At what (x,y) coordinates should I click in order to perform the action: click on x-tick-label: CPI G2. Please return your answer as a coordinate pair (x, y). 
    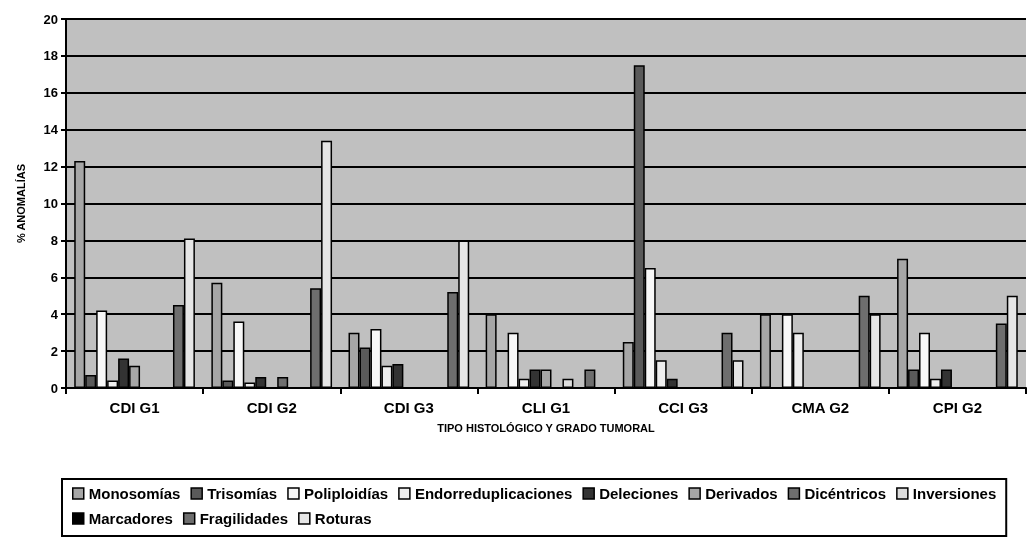
    Looking at the image, I should click on (957, 407).